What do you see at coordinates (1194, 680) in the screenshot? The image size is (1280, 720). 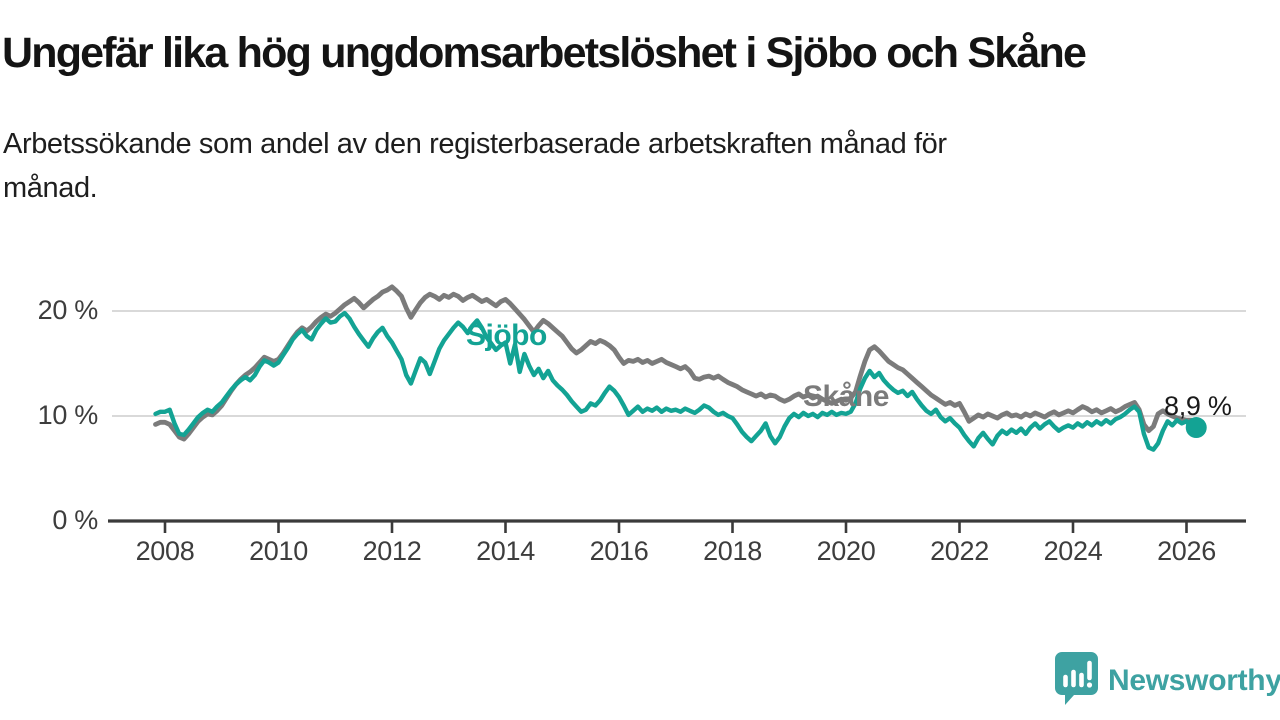 I see `newsworthy-wordmark: Newsworthy` at bounding box center [1194, 680].